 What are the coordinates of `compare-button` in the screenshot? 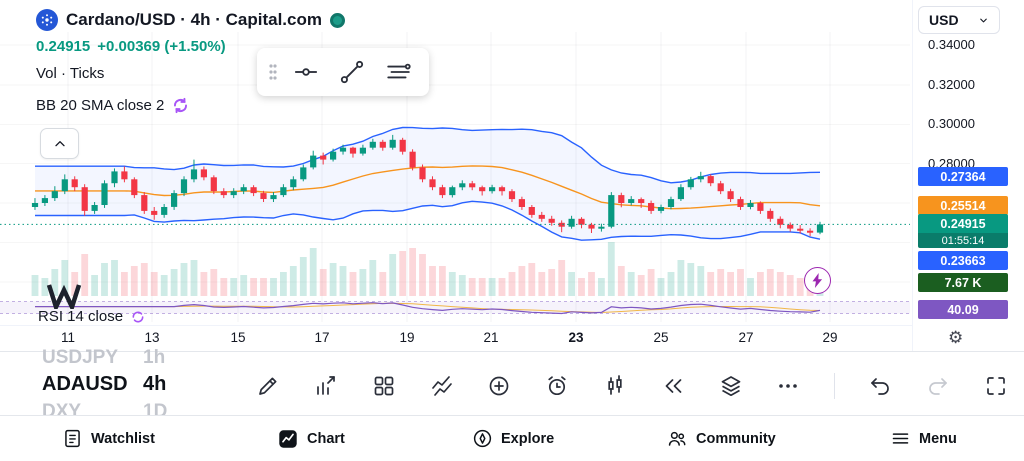 It's located at (441, 386).